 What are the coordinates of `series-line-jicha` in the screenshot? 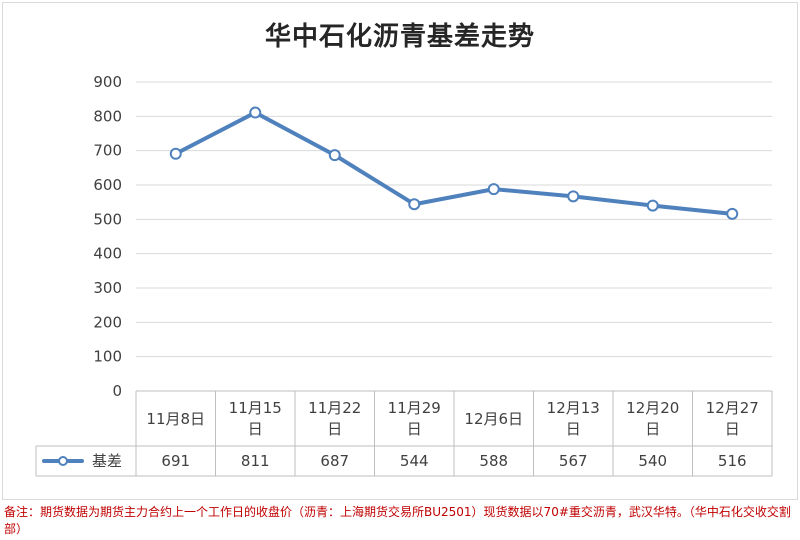 It's located at (454, 163).